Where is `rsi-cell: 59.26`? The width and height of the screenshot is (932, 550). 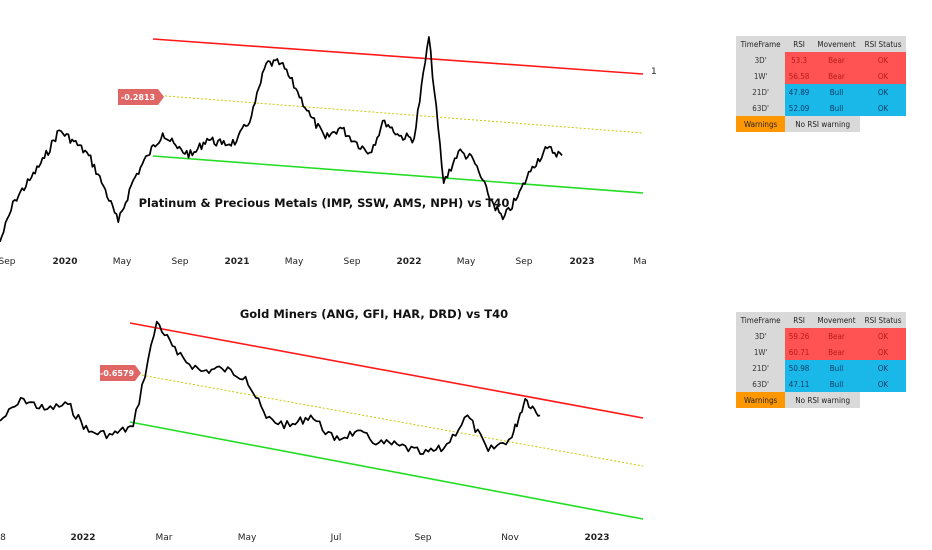
rsi-cell: 59.26 is located at coordinates (799, 336).